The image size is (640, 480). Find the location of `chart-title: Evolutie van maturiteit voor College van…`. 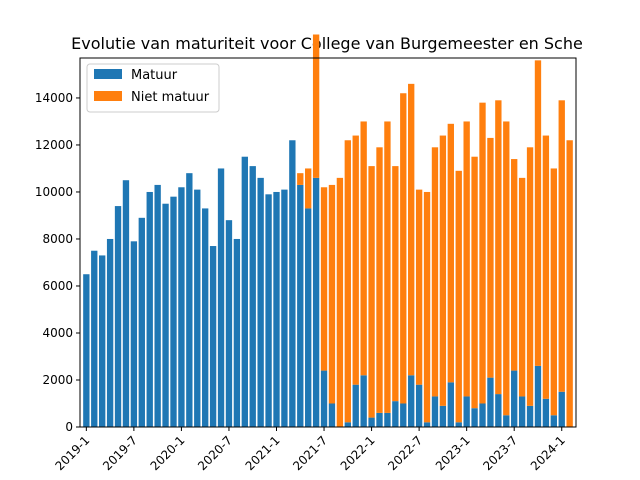

chart-title: Evolutie van maturiteit voor College van… is located at coordinates (327, 43).